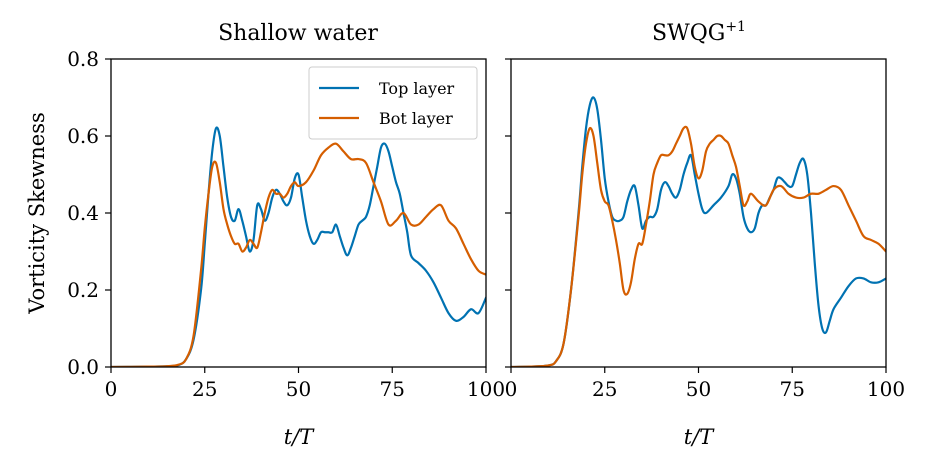 The width and height of the screenshot is (927, 470). Describe the element at coordinates (688, 33) in the screenshot. I see `panel-title-main: SWQG` at that location.